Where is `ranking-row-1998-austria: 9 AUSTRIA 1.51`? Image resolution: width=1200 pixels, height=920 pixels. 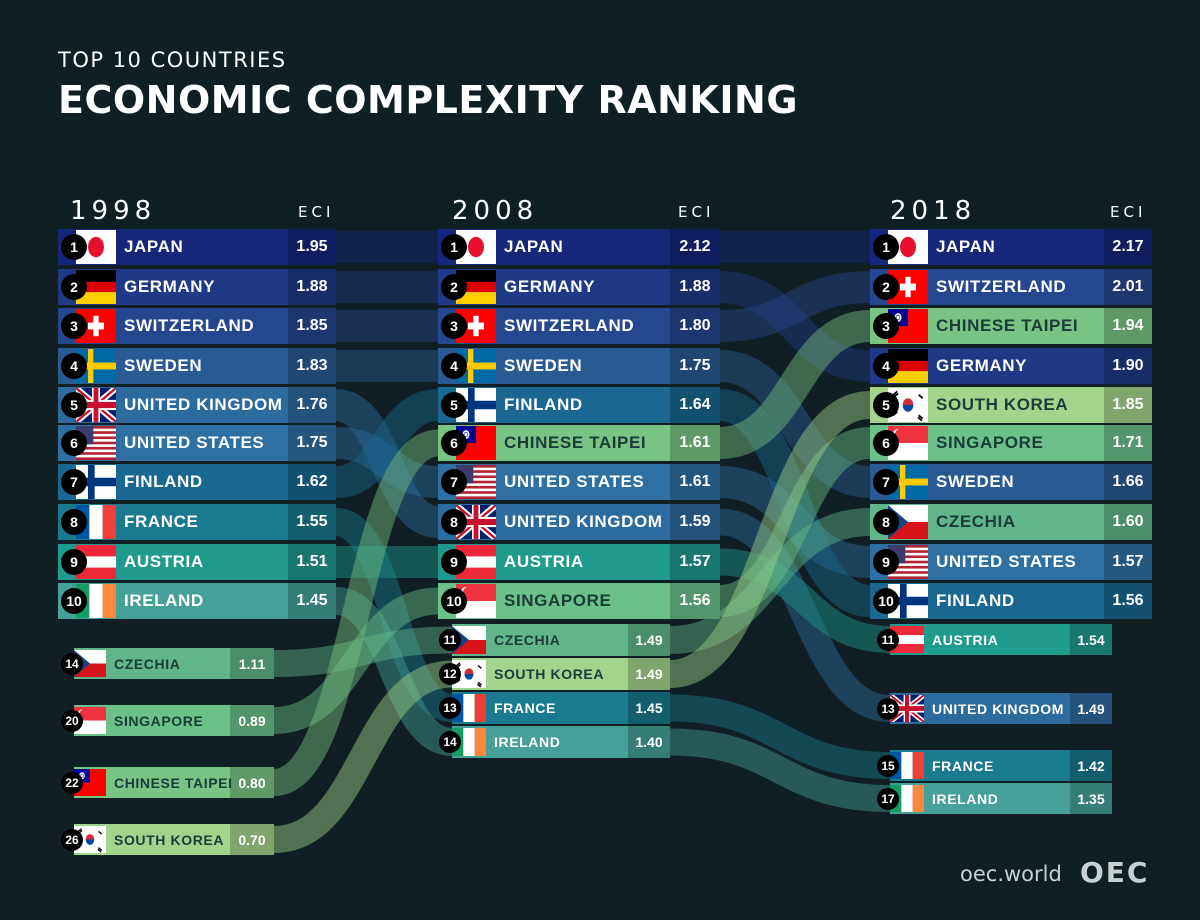 ranking-row-1998-austria: 9 AUSTRIA 1.51 is located at coordinates (600, 562).